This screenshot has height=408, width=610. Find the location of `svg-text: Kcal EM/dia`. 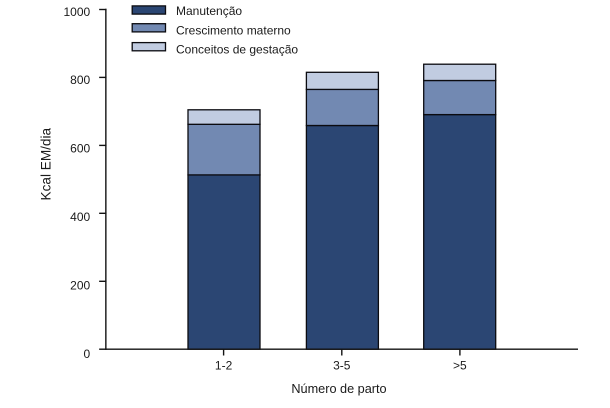

svg-text: Kcal EM/dia is located at coordinates (46, 163).